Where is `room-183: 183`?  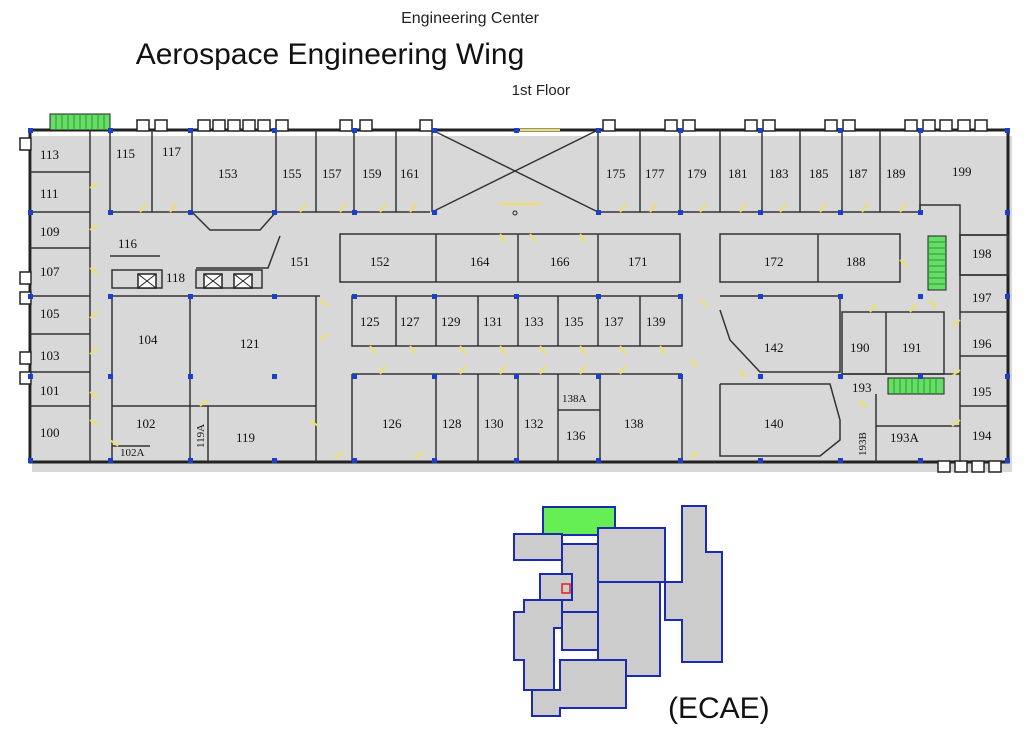 room-183: 183 is located at coordinates (779, 173).